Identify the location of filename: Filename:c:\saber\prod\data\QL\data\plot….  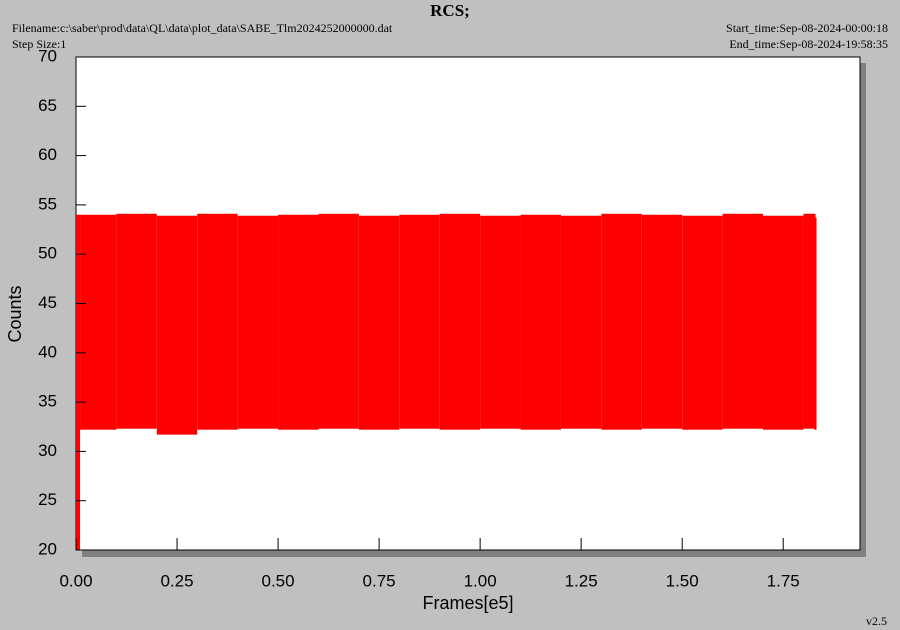
(202, 28).